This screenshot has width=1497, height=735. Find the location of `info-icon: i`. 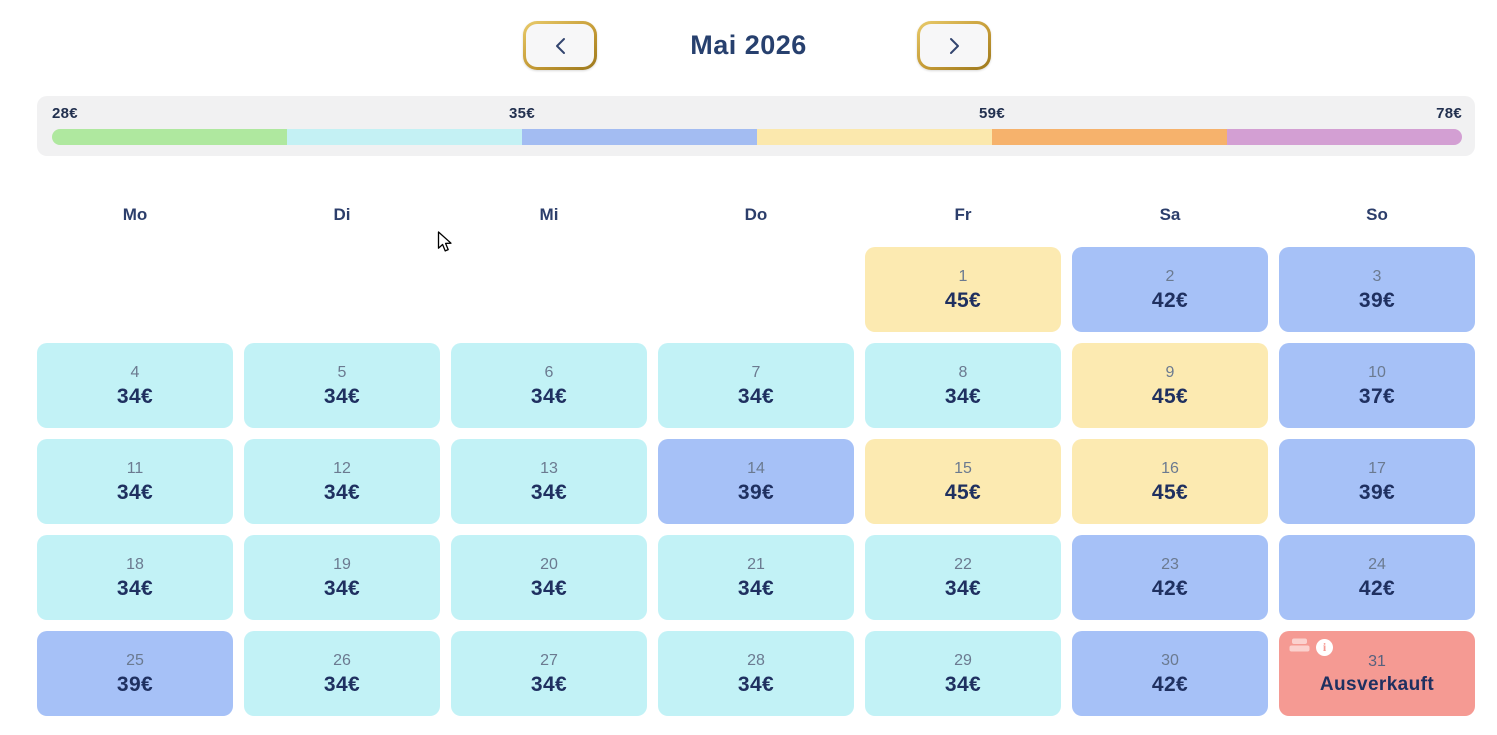

info-icon: i is located at coordinates (1324, 647).